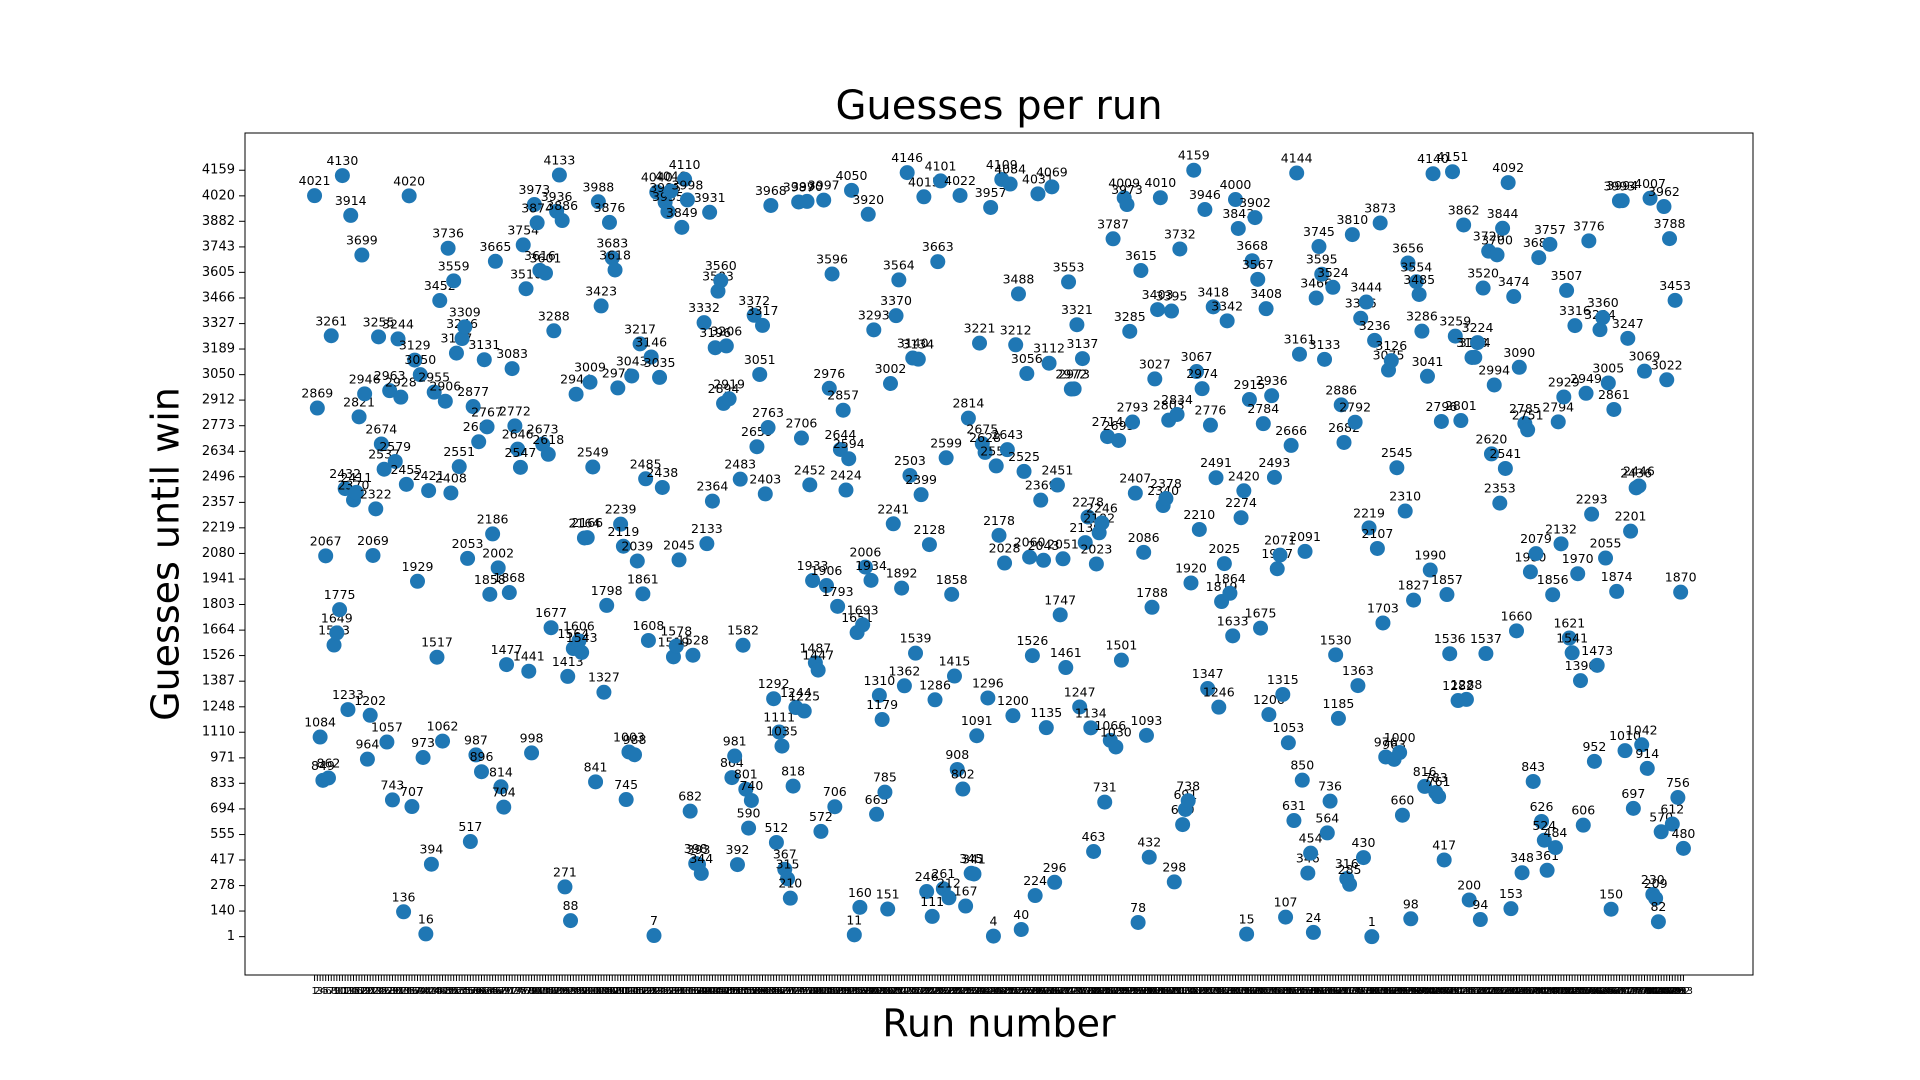 This screenshot has width=1920, height=1080. I want to click on x-tick-label: 223, so click(932, 991).